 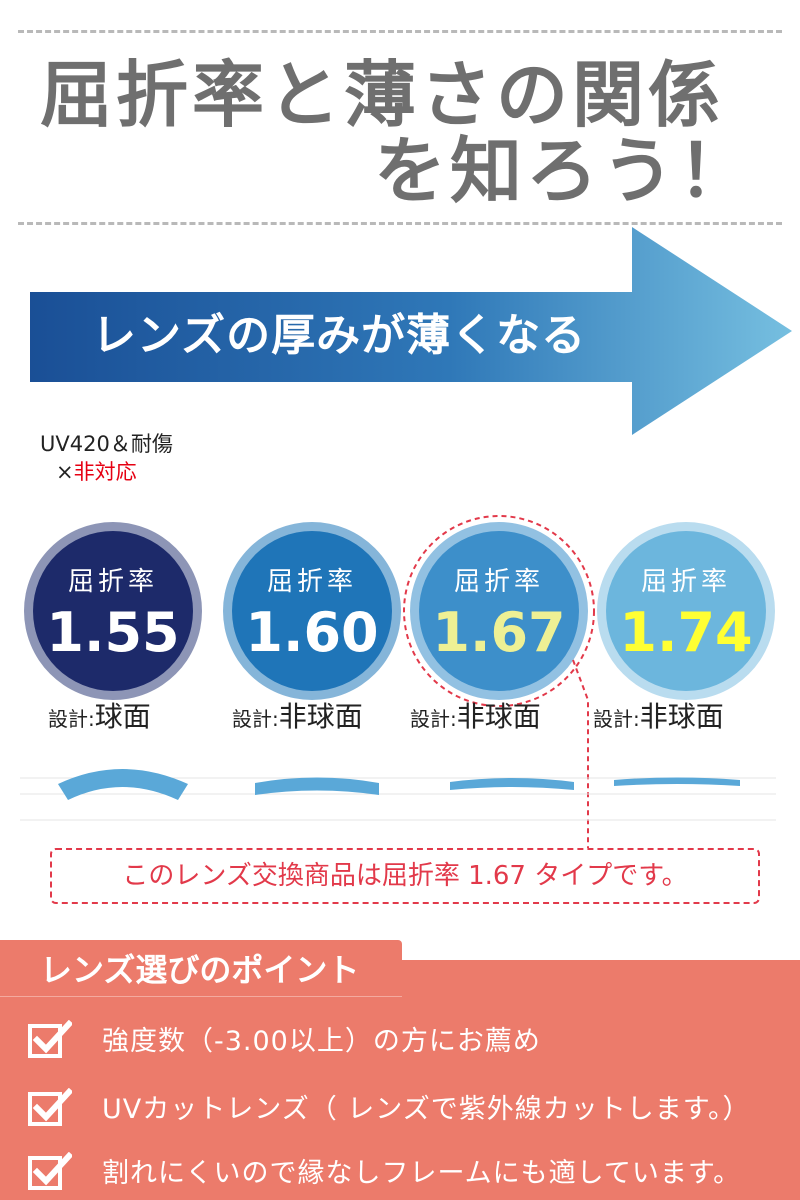 I want to click on cross-mark: ×, so click(x=65, y=472).